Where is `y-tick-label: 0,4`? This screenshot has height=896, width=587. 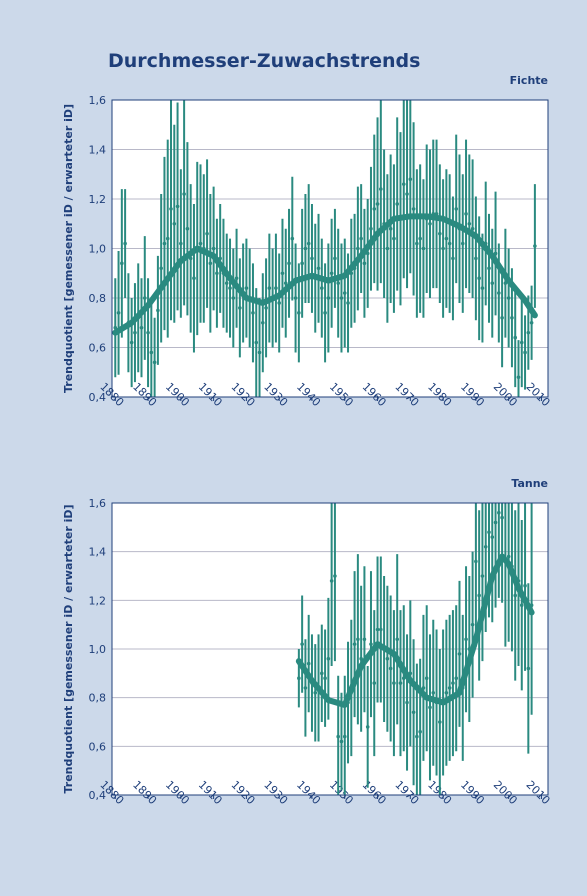 y-tick-label: 0,4 is located at coordinates (98, 795).